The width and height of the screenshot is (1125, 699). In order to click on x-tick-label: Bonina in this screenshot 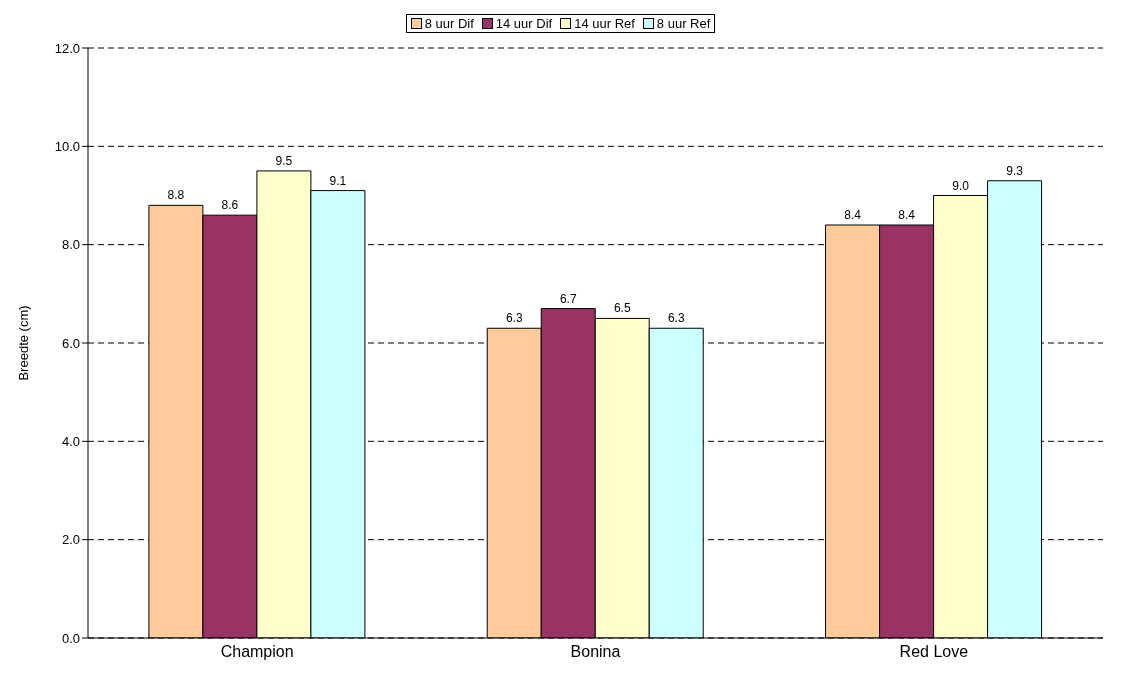, I will do `click(595, 652)`.